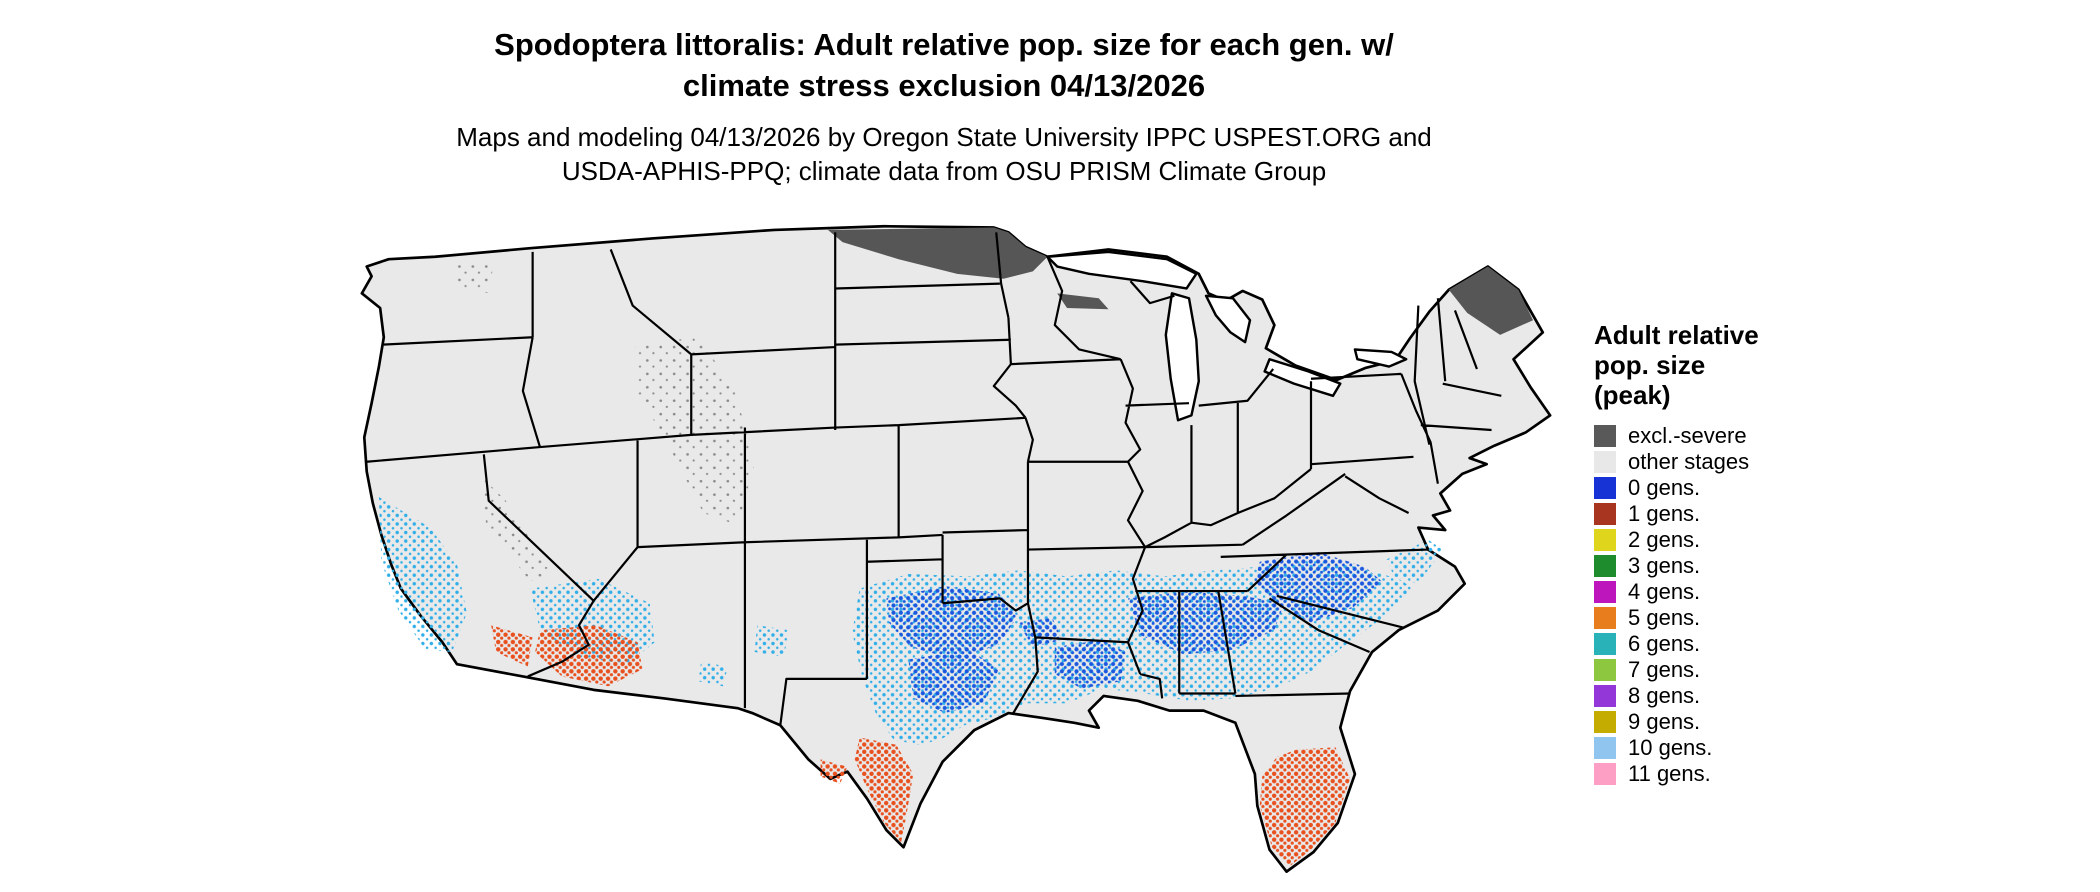  Describe the element at coordinates (1670, 747) in the screenshot. I see `legend-item-label: 10 gens.` at that location.